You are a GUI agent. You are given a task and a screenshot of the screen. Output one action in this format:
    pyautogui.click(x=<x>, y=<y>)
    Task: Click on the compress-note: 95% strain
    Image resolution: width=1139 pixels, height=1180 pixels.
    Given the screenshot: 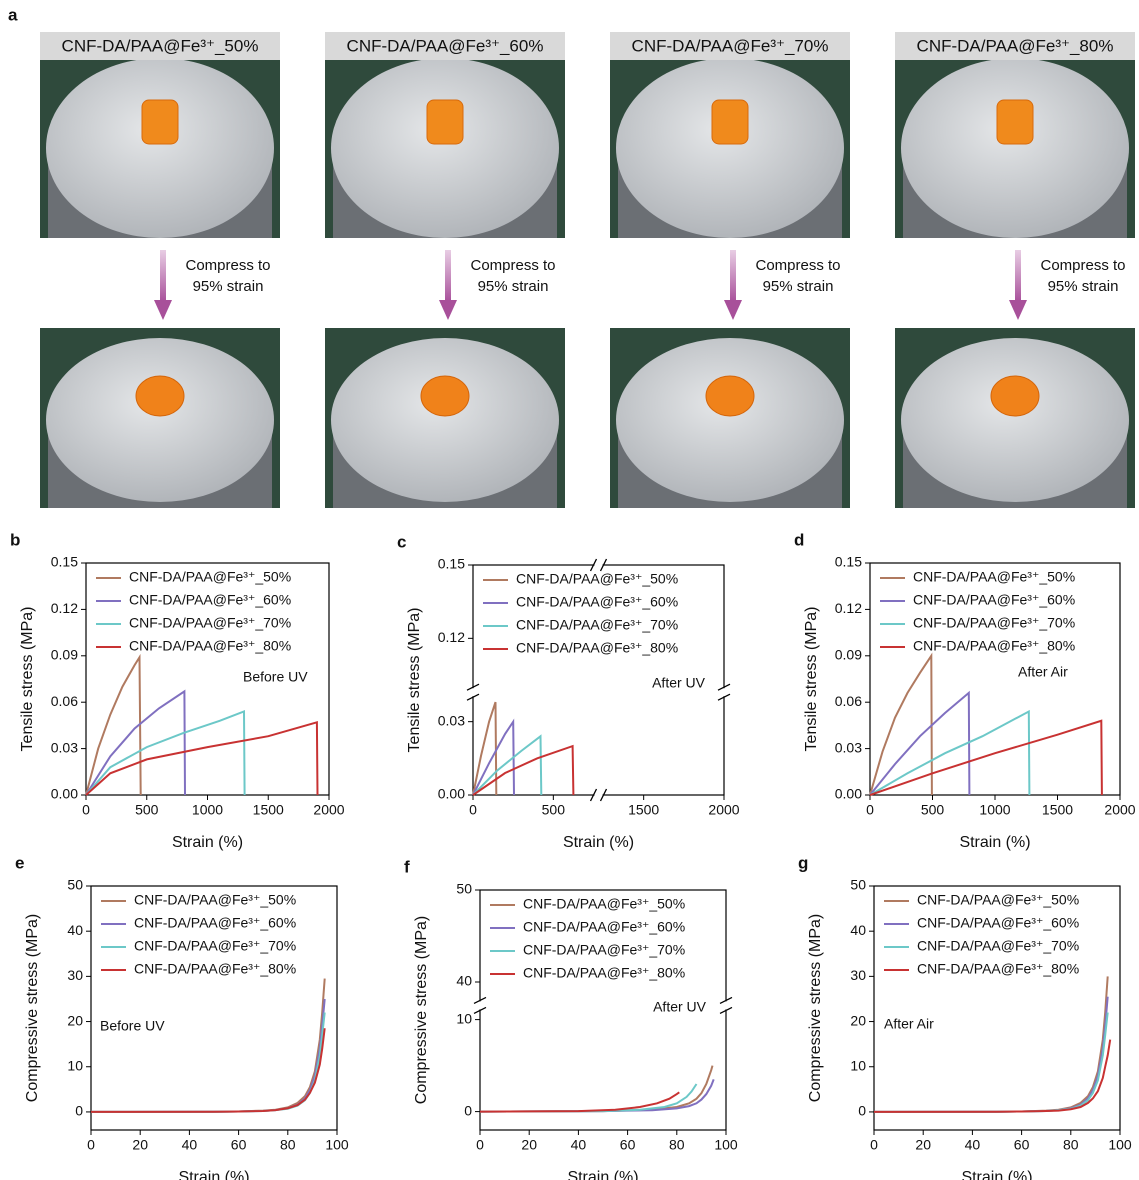 What is the action you would take?
    pyautogui.click(x=1083, y=286)
    